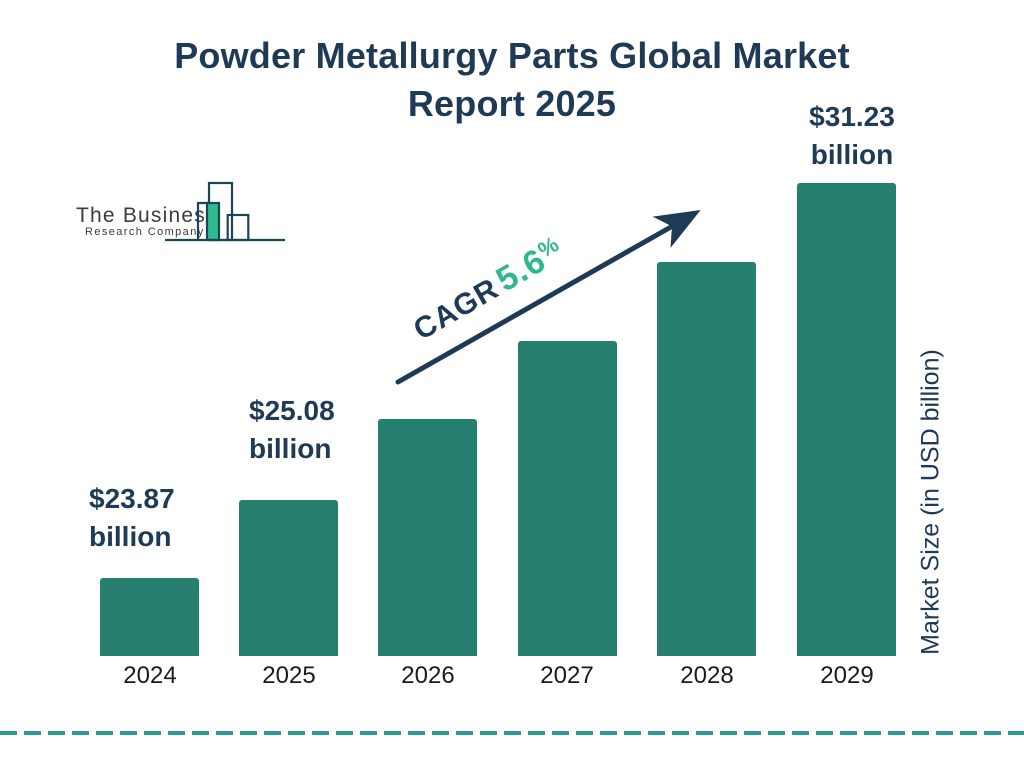 This screenshot has width=1024, height=768. Describe the element at coordinates (290, 448) in the screenshot. I see `value-label-2025-unit: billion` at that location.